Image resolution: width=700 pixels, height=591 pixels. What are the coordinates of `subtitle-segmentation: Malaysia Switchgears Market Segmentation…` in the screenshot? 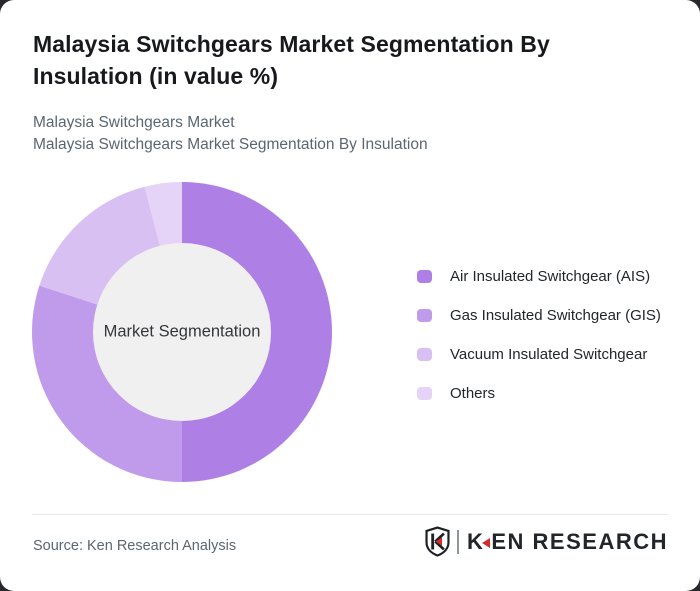 It's located at (230, 144).